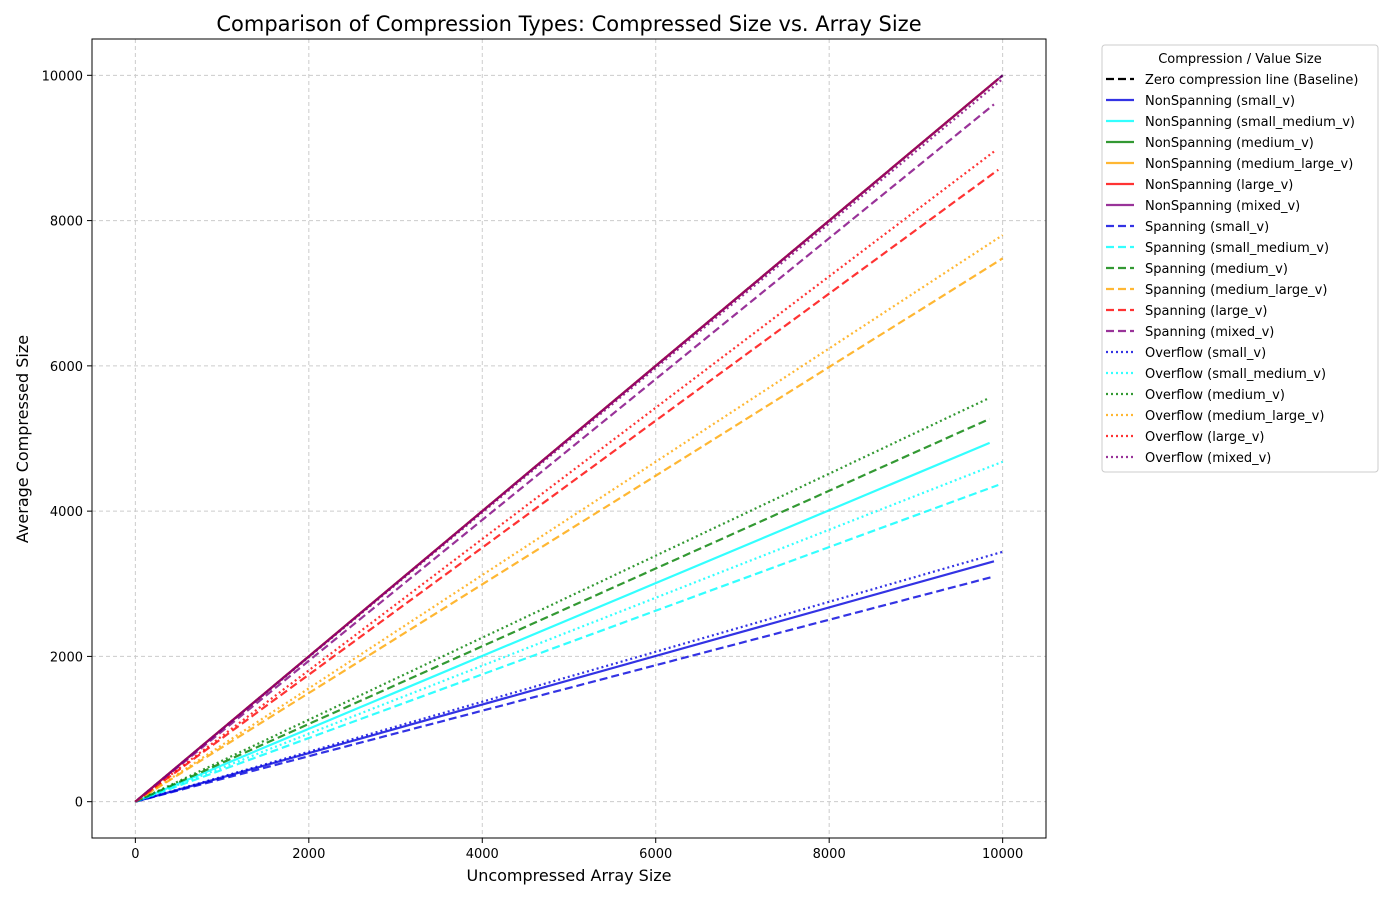 The width and height of the screenshot is (1400, 900). What do you see at coordinates (1215, 395) in the screenshot?
I see `legend-label: Overflow (medium_v)` at bounding box center [1215, 395].